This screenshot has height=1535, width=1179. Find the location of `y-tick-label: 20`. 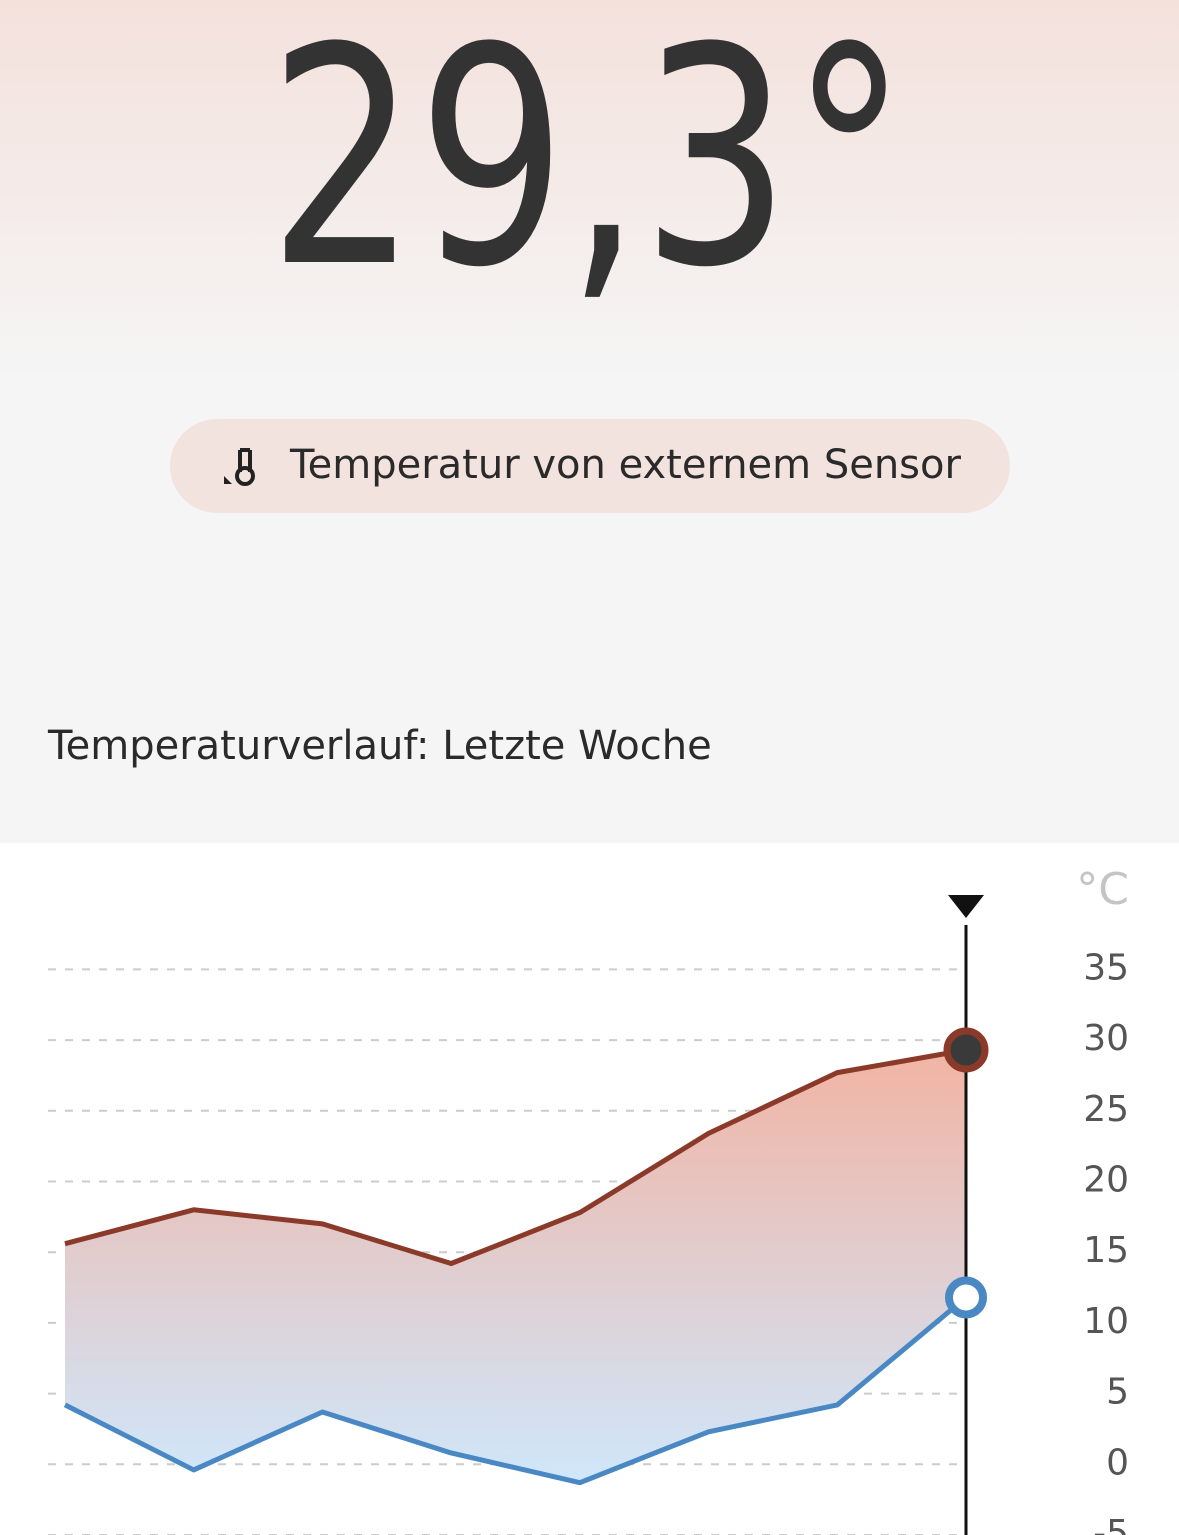

y-tick-label: 20 is located at coordinates (1106, 1180).